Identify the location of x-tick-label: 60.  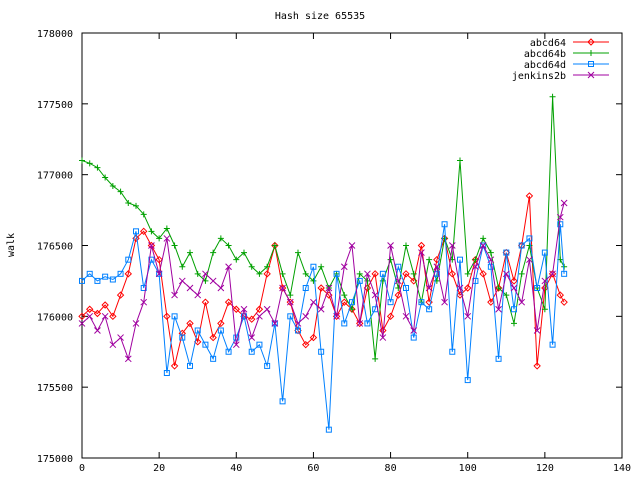
(313, 468).